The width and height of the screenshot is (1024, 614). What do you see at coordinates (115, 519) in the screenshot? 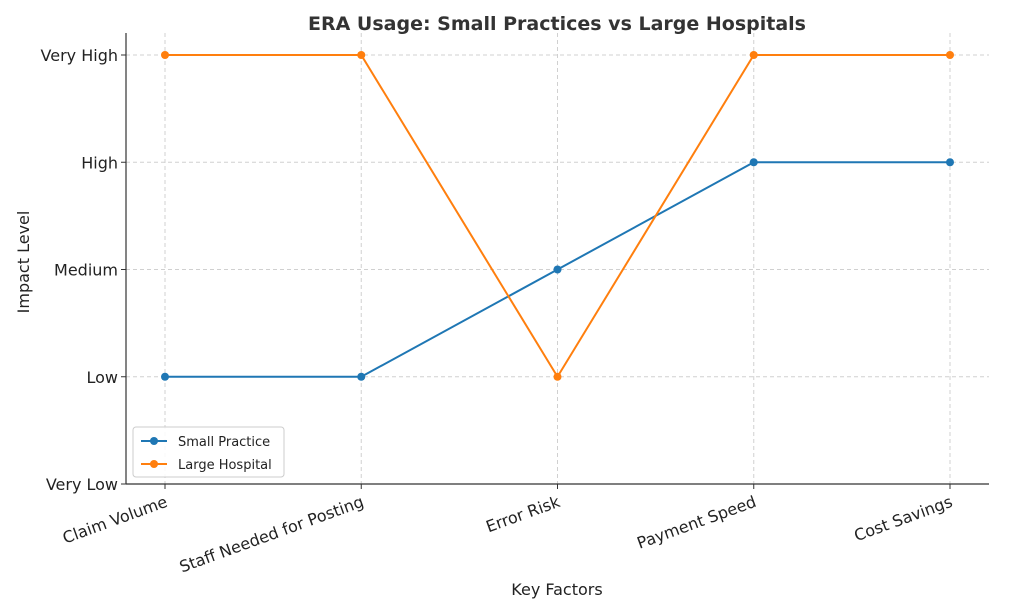
I see `x-tick-label: Claim Volume` at bounding box center [115, 519].